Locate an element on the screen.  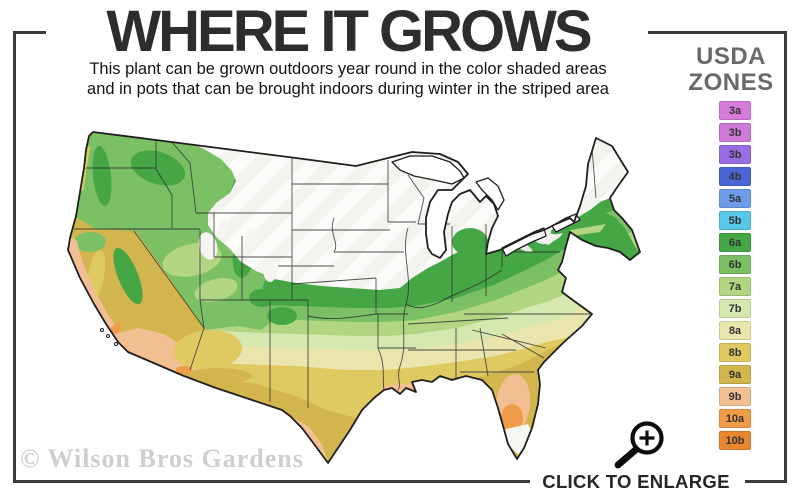
watermark: © Wilson Bros Gardens is located at coordinates (162, 458).